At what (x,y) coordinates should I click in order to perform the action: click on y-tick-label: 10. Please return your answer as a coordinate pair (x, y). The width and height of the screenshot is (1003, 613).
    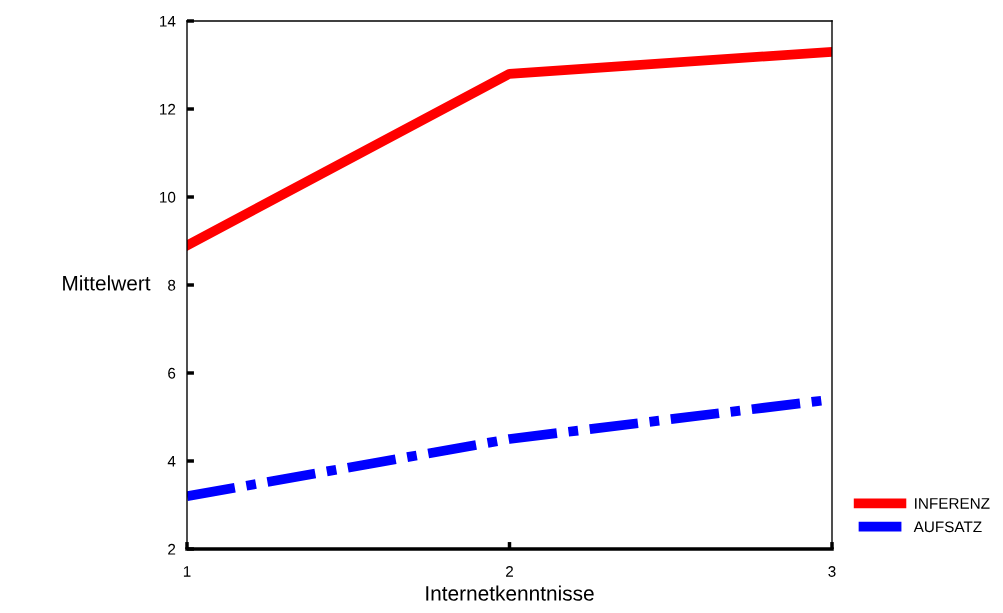
    Looking at the image, I should click on (168, 197).